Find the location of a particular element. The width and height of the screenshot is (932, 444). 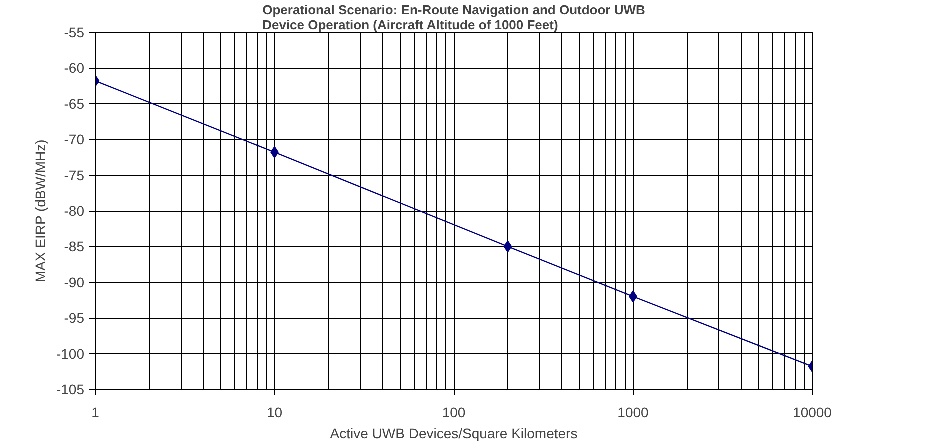

x-tick-label: 100 is located at coordinates (454, 412).